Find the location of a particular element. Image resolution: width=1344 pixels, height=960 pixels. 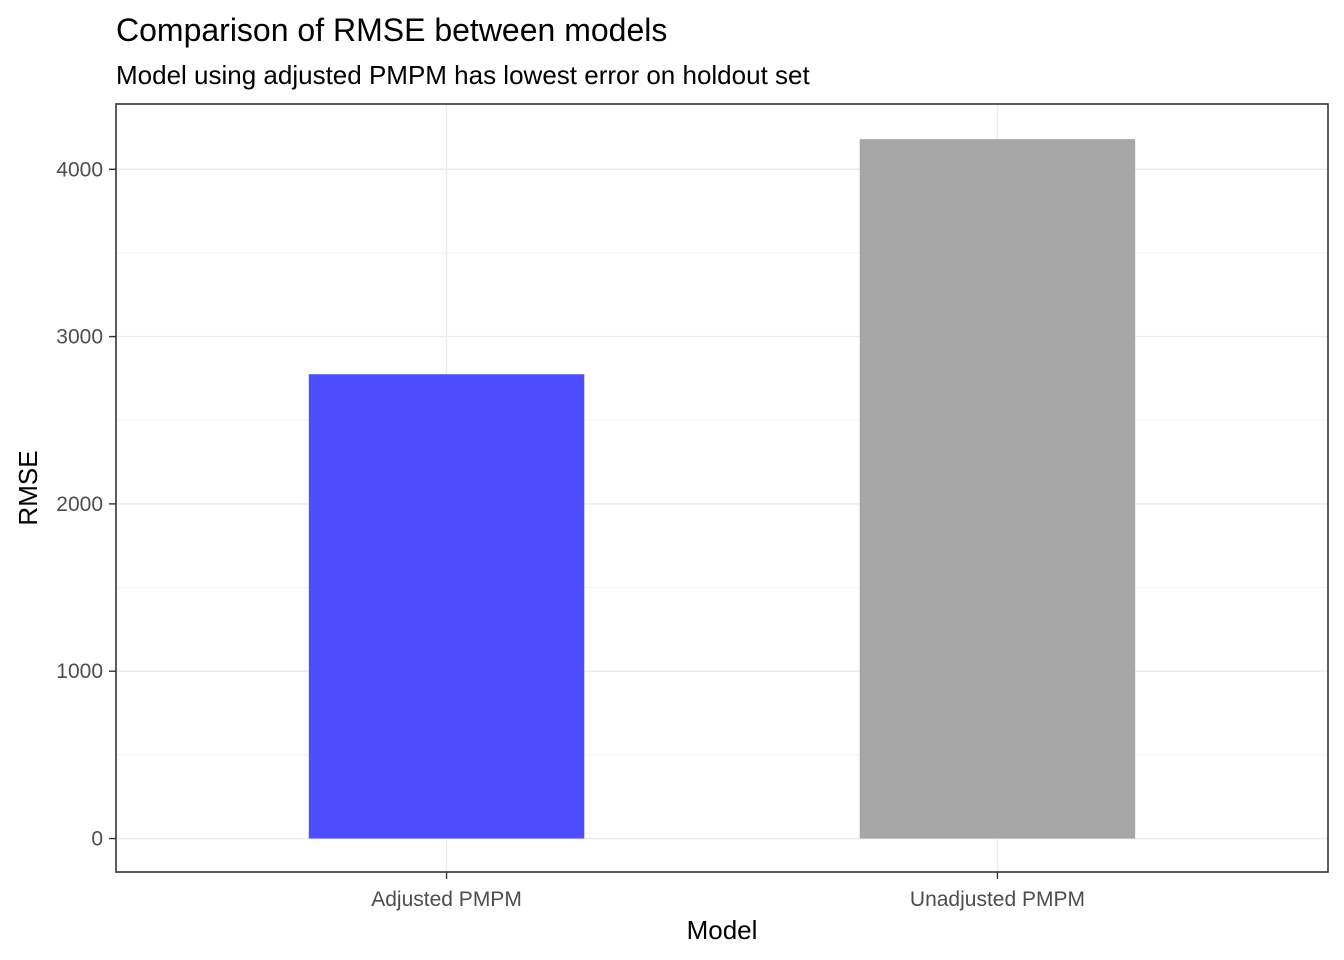

y-tick-label: 3000 is located at coordinates (79, 337).